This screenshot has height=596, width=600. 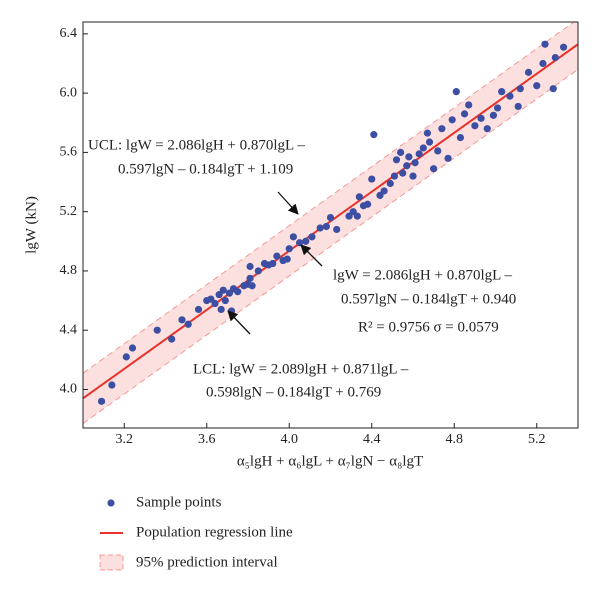 What do you see at coordinates (455, 439) in the screenshot?
I see `x-tick-label: 4.8` at bounding box center [455, 439].